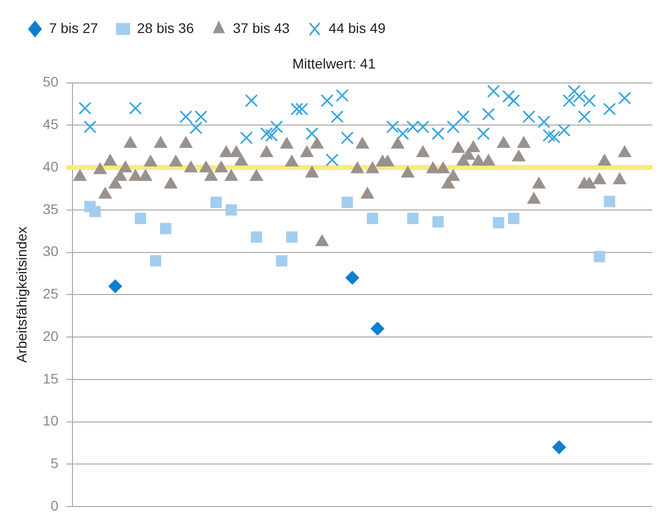 This screenshot has height=523, width=662. Describe the element at coordinates (73, 28) in the screenshot. I see `legend-label: 7 bis 27` at that location.